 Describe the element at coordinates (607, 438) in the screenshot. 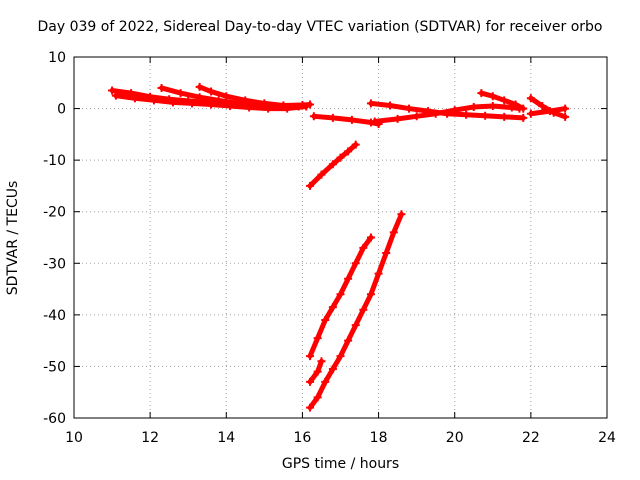

I see `x-tick-label: 24` at that location.